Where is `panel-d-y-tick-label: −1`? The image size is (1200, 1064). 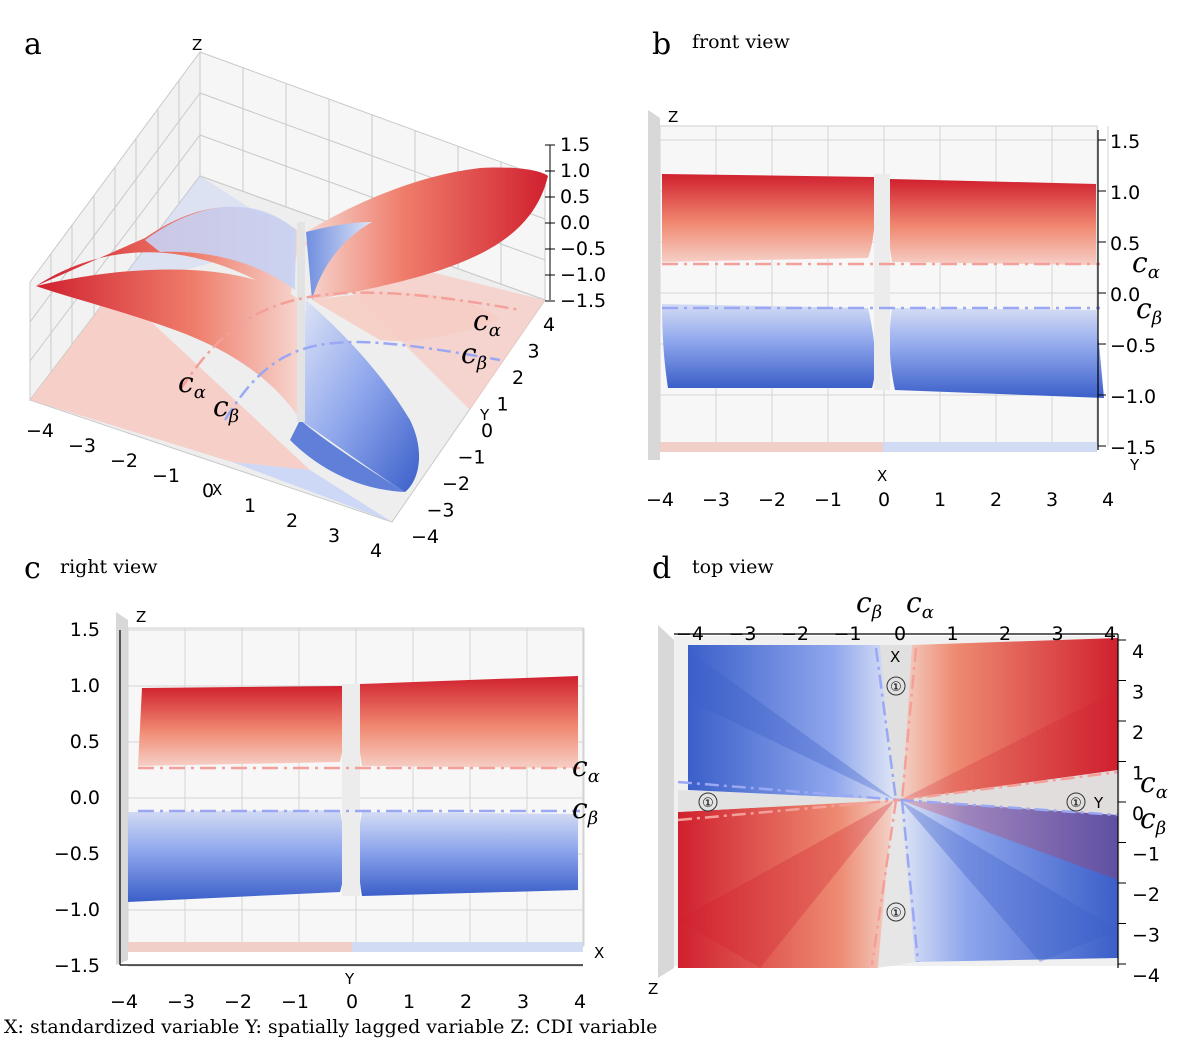 panel-d-y-tick-label: −1 is located at coordinates (1146, 855).